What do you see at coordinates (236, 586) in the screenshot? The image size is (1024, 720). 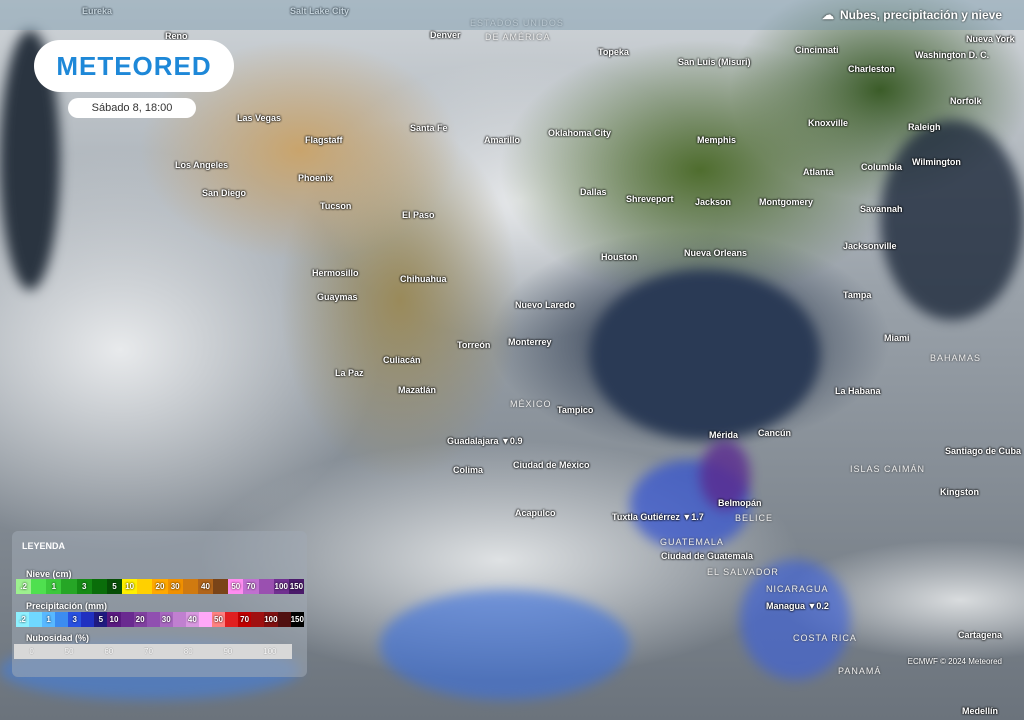 I see `snow-scale-cell: 50` at bounding box center [236, 586].